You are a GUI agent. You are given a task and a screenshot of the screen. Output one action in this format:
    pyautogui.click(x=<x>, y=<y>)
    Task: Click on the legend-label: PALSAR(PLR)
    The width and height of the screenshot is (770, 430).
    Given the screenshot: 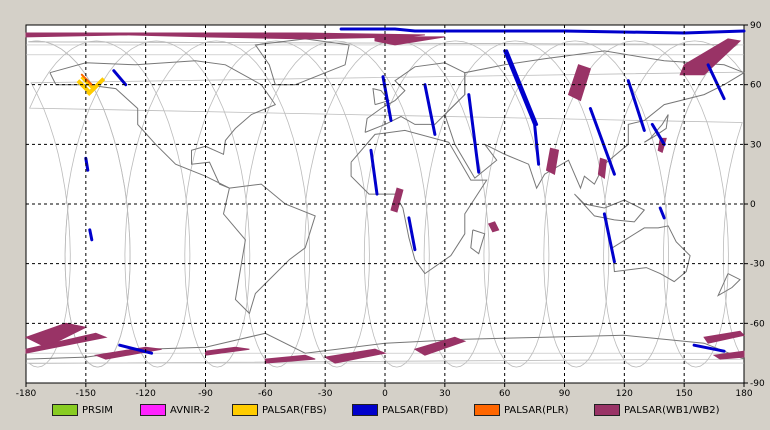 What is the action you would take?
    pyautogui.click(x=536, y=410)
    